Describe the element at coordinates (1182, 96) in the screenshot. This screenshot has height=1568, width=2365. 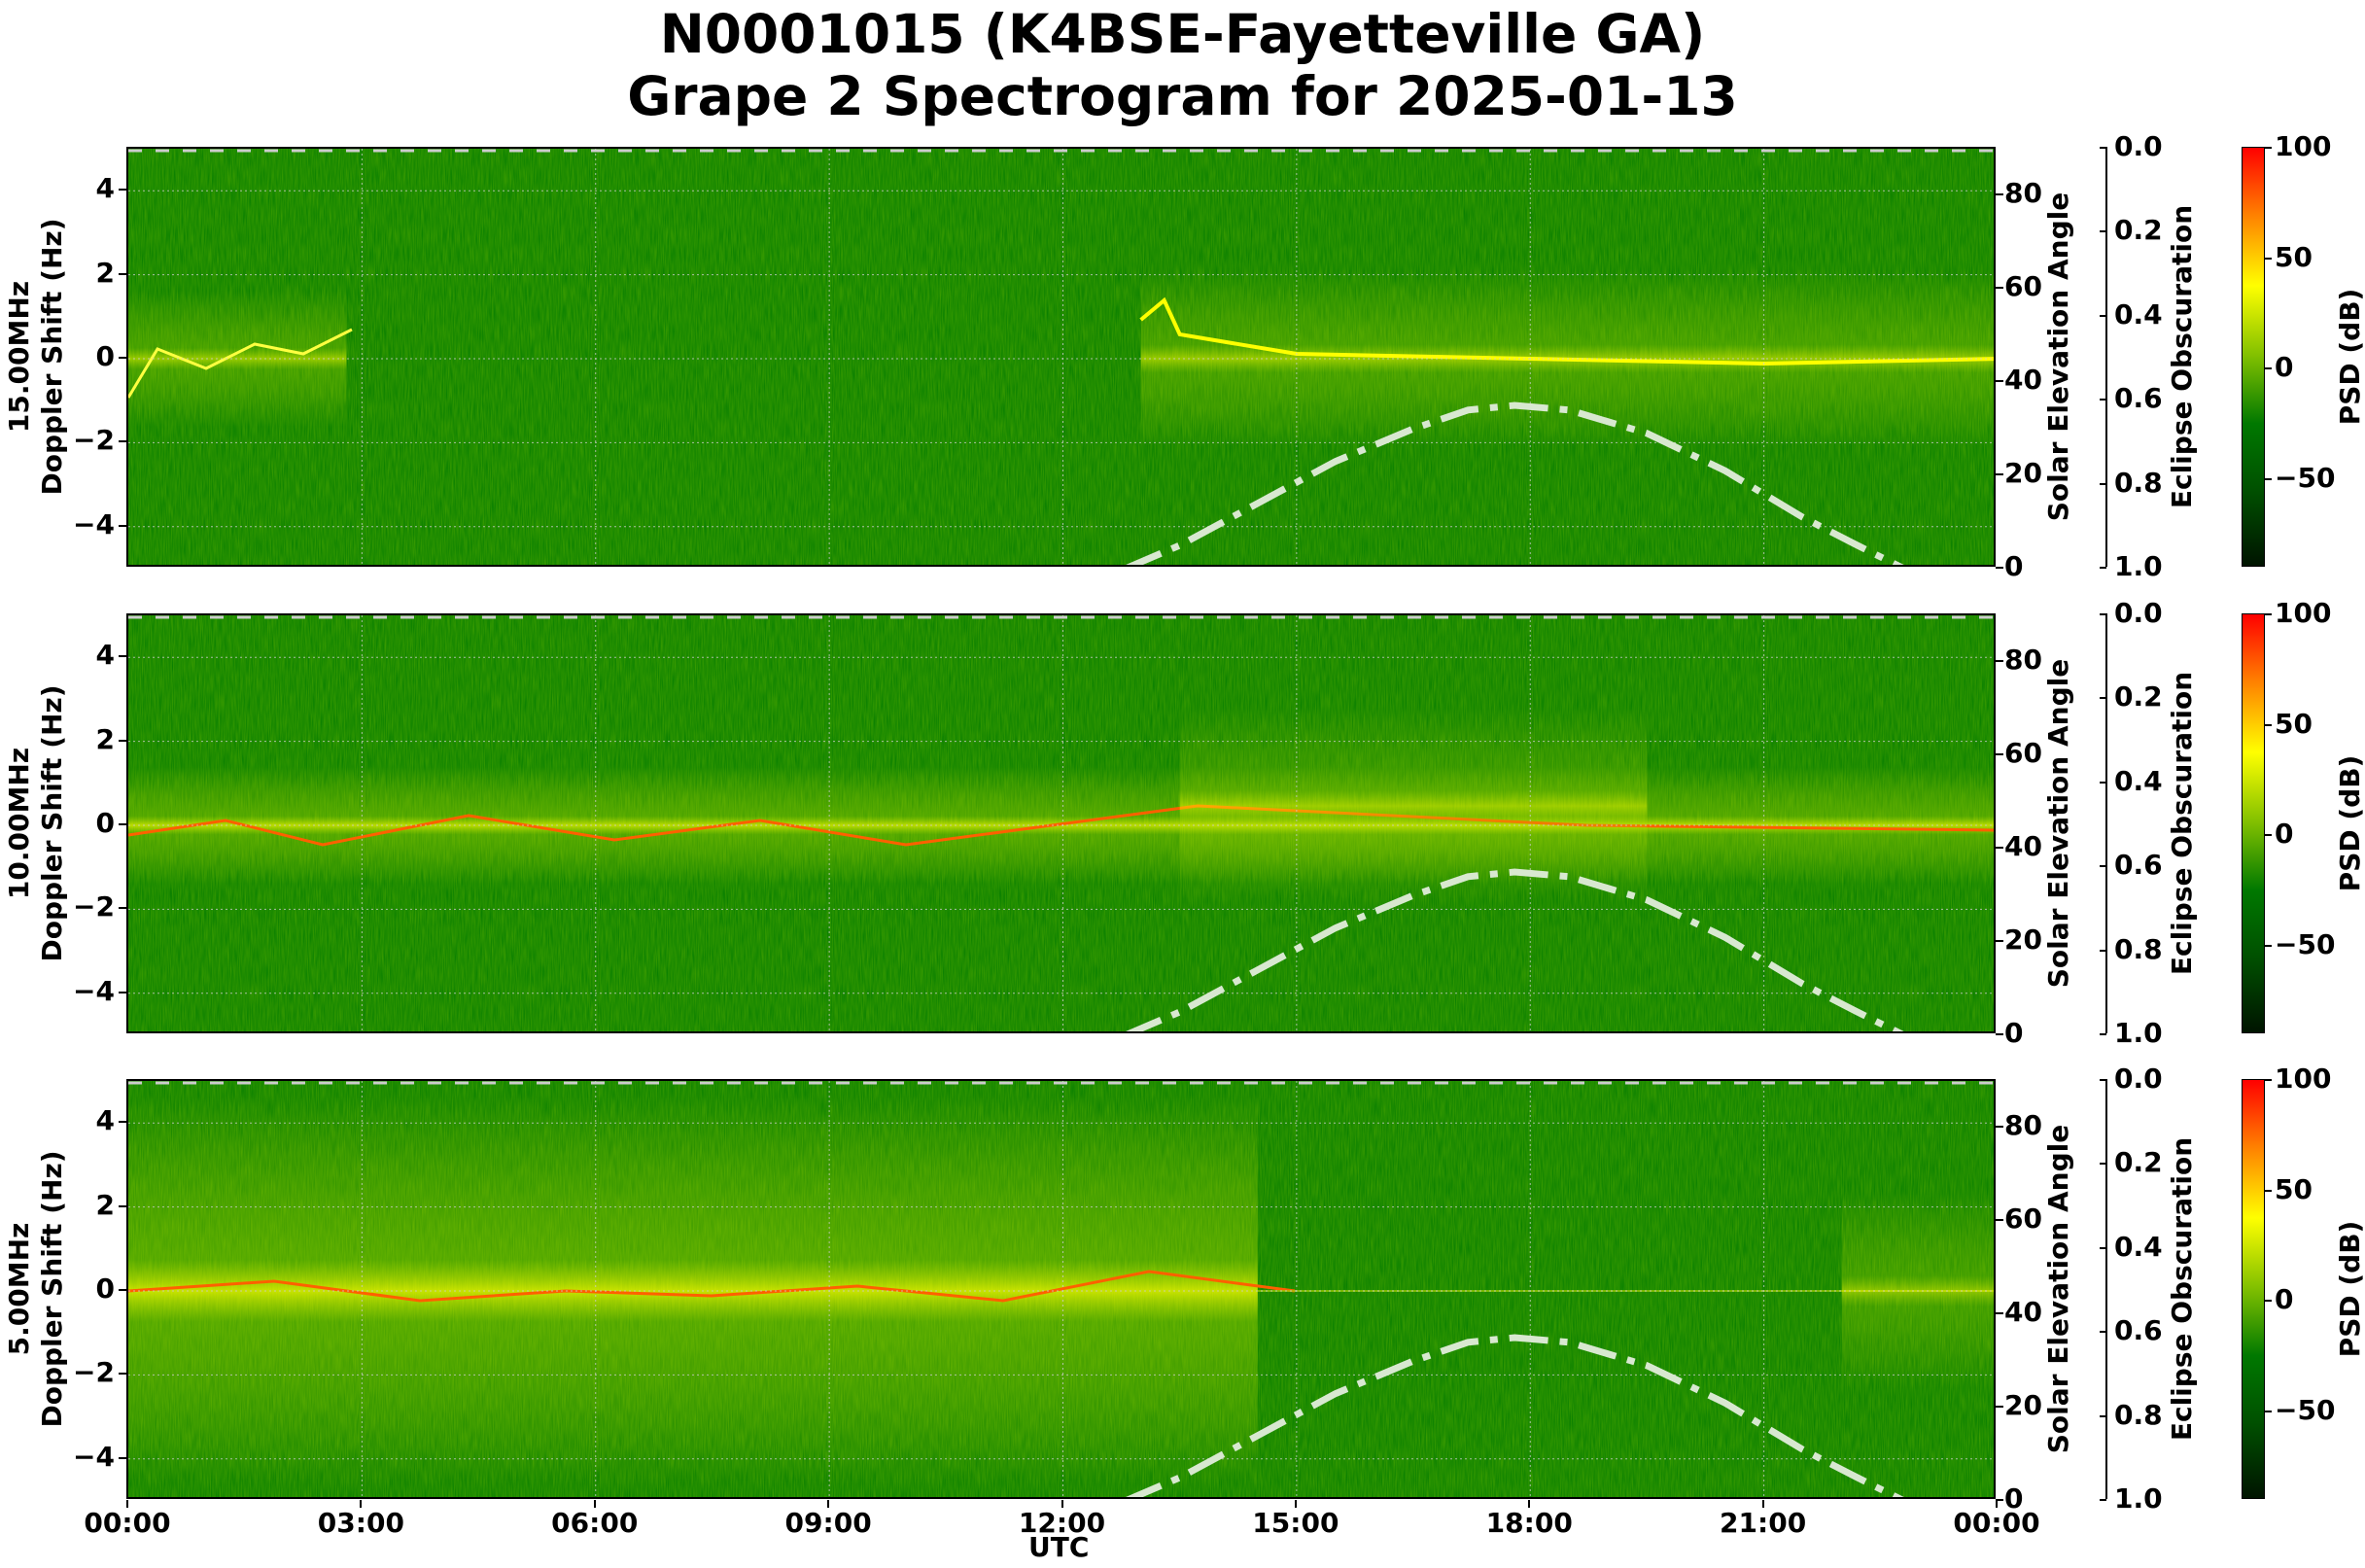
I see `chart-title-line2: Grape 2 Spectrogram for 2025-01-13` at that location.